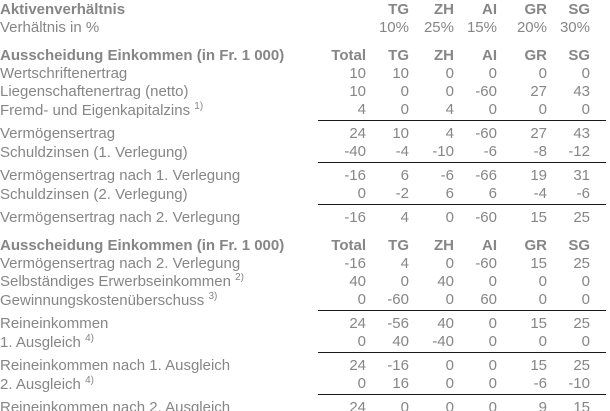 The image size is (610, 411). What do you see at coordinates (89, 380) in the screenshot?
I see `footnote-marker: 4)` at bounding box center [89, 380].